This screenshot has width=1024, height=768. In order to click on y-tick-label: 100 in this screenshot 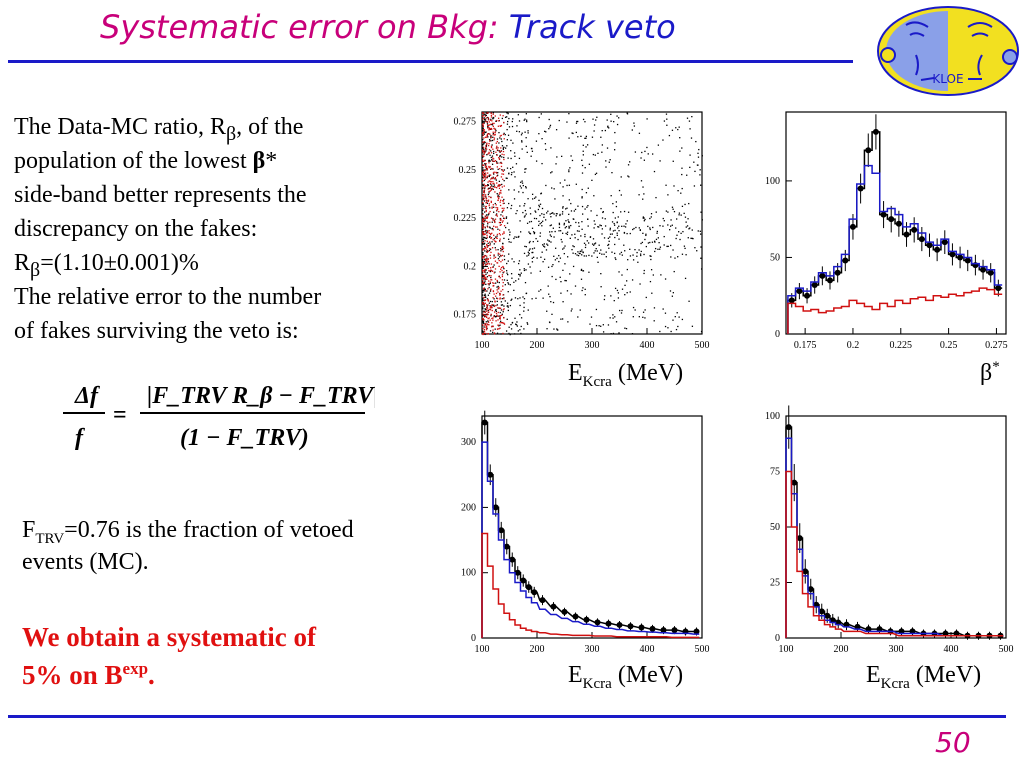, I will do `click(468, 573)`.